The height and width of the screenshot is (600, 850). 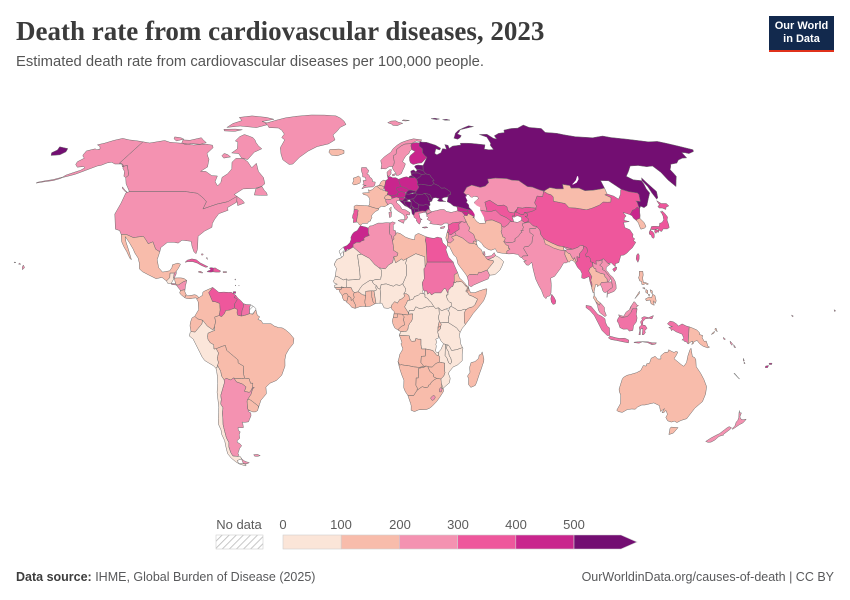 I want to click on svg-text: 100, so click(x=341, y=524).